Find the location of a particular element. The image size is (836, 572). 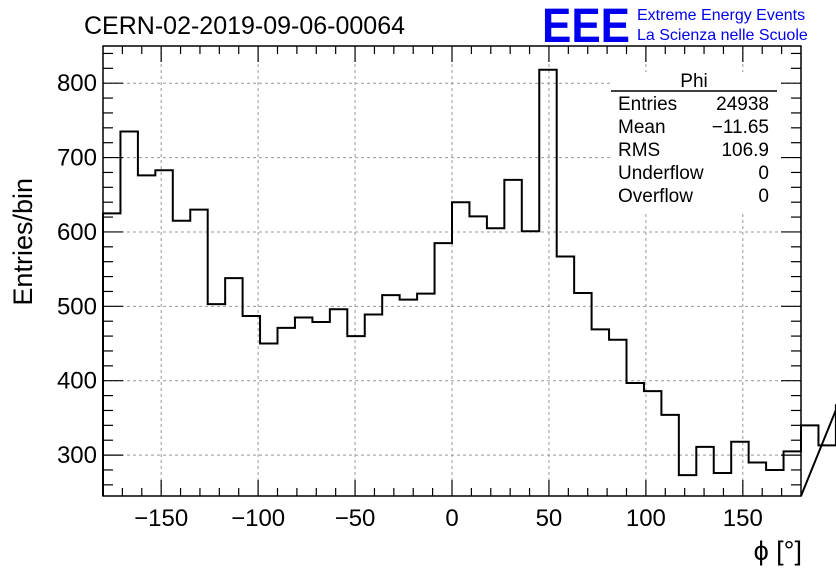

stats-row-rms: RMS 106.9 is located at coordinates (693, 150).